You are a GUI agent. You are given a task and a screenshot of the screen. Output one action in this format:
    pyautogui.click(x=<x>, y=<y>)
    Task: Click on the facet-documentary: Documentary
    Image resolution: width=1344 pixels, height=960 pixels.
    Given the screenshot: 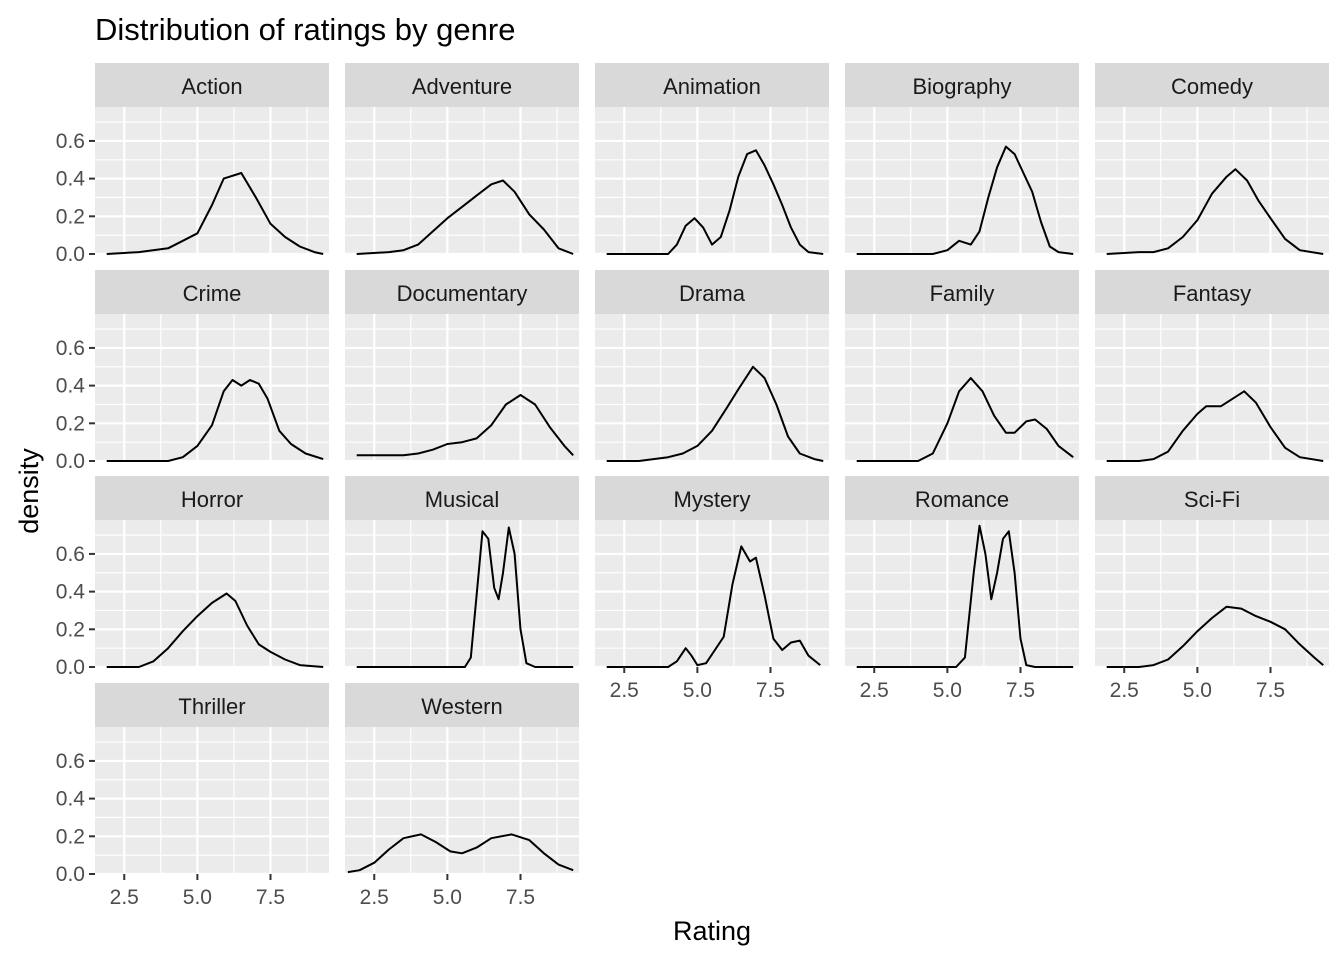 What is the action you would take?
    pyautogui.click(x=462, y=366)
    